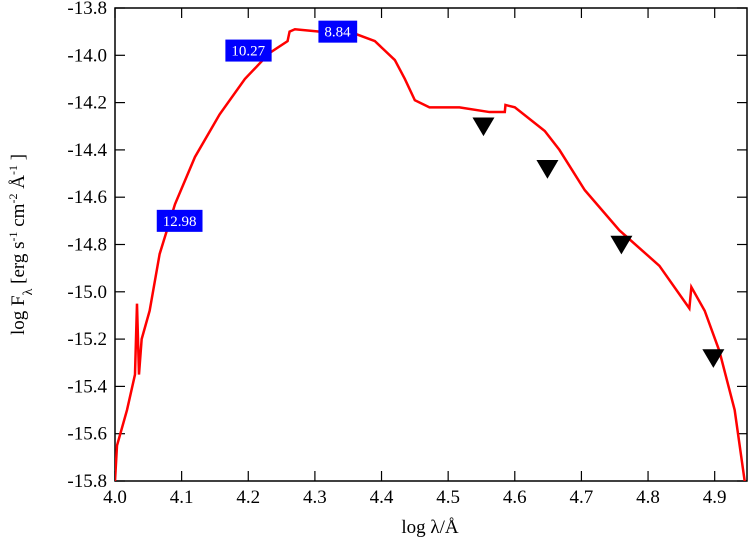 This screenshot has height=546, width=748. What do you see at coordinates (28, 291) in the screenshot?
I see `y-axis-label-part: λ` at bounding box center [28, 291].